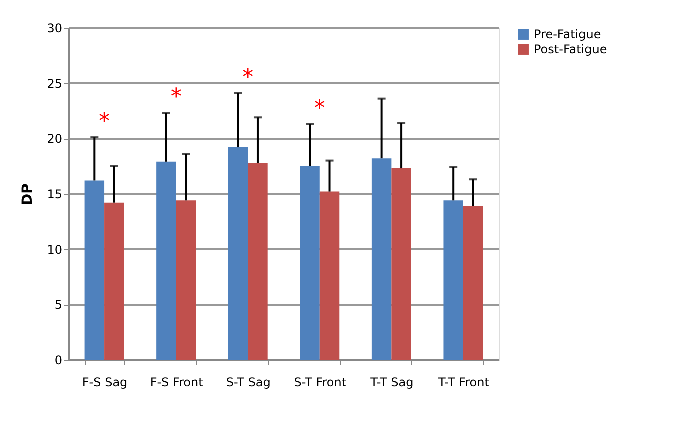 This screenshot has width=696, height=424. I want to click on x-tick-label: F-S Front, so click(177, 383).